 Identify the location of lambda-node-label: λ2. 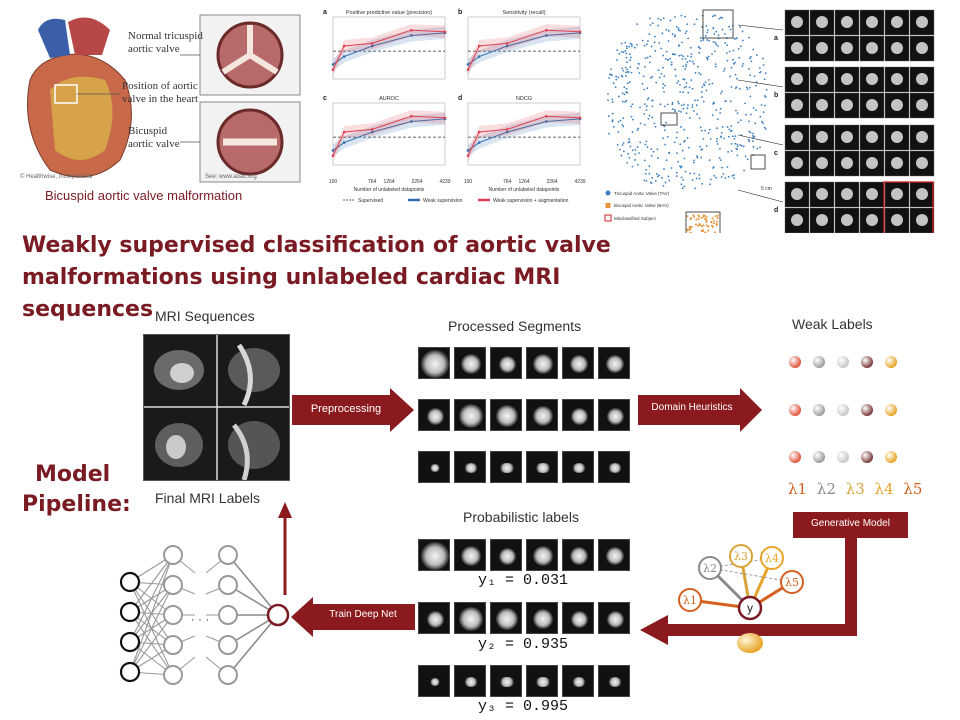
(710, 568).